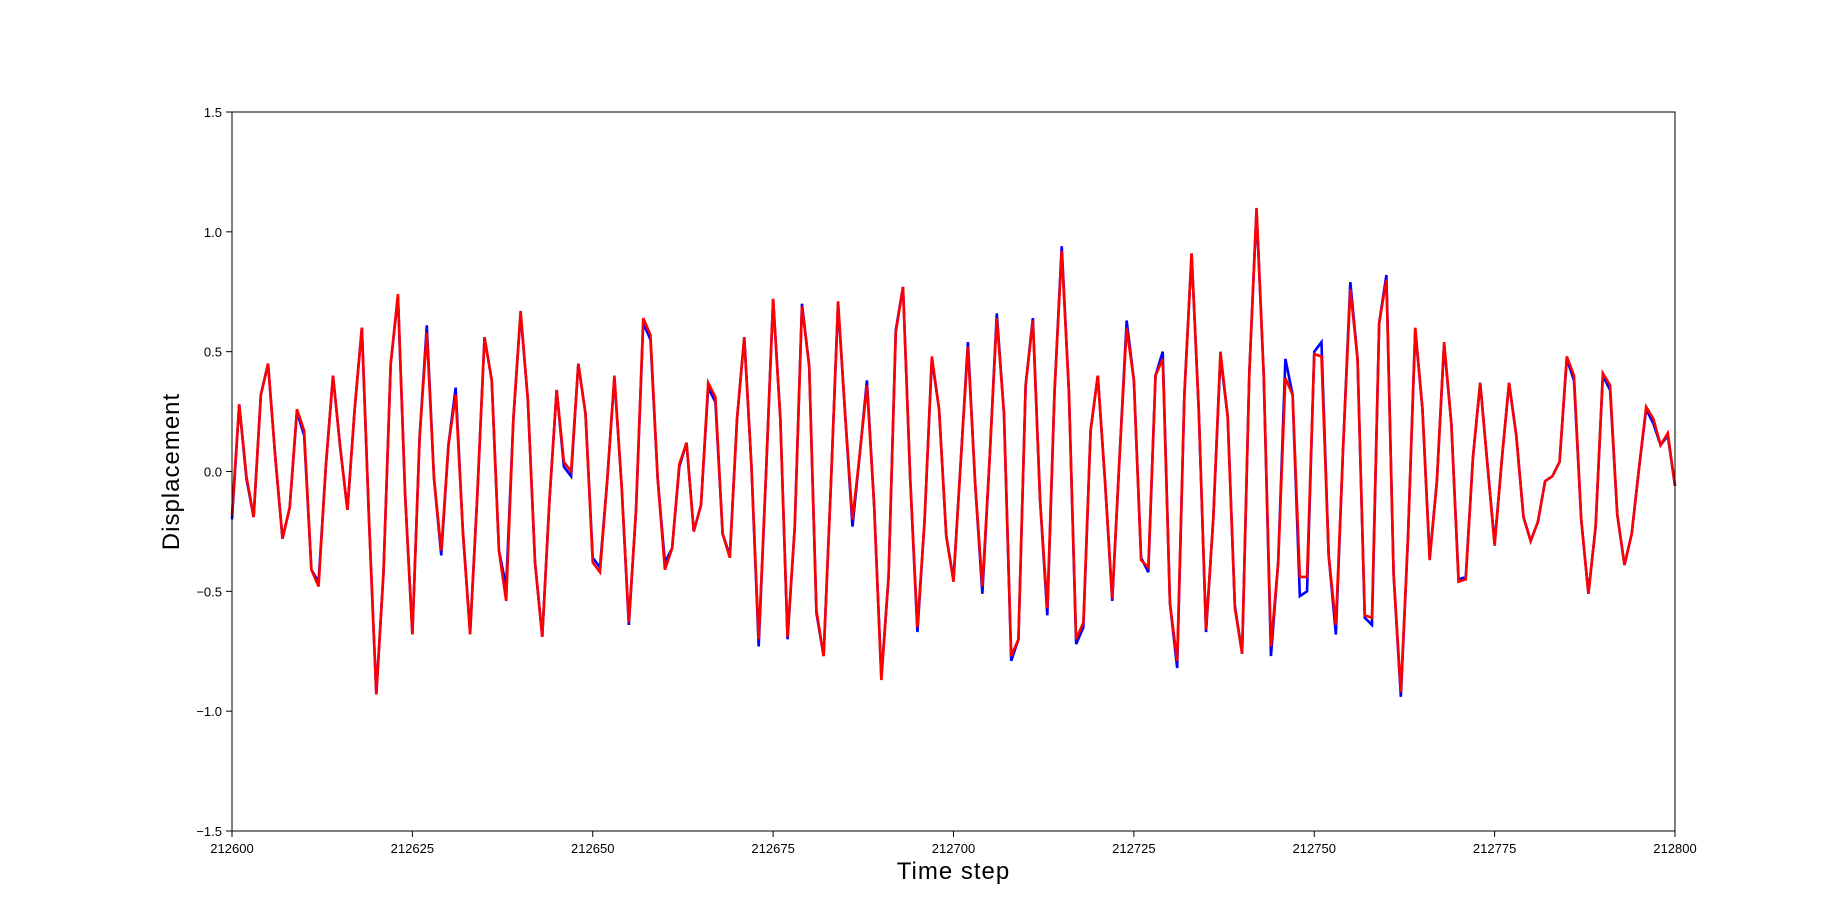 The image size is (1843, 924). Describe the element at coordinates (1133, 848) in the screenshot. I see `x-tick-label: 212725` at that location.